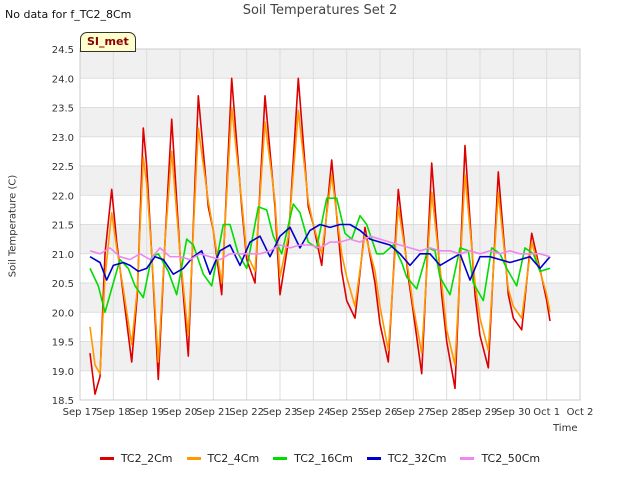 The height and width of the screenshot is (480, 640). Describe the element at coordinates (108, 42) in the screenshot. I see `site-badge: SI_met` at that location.